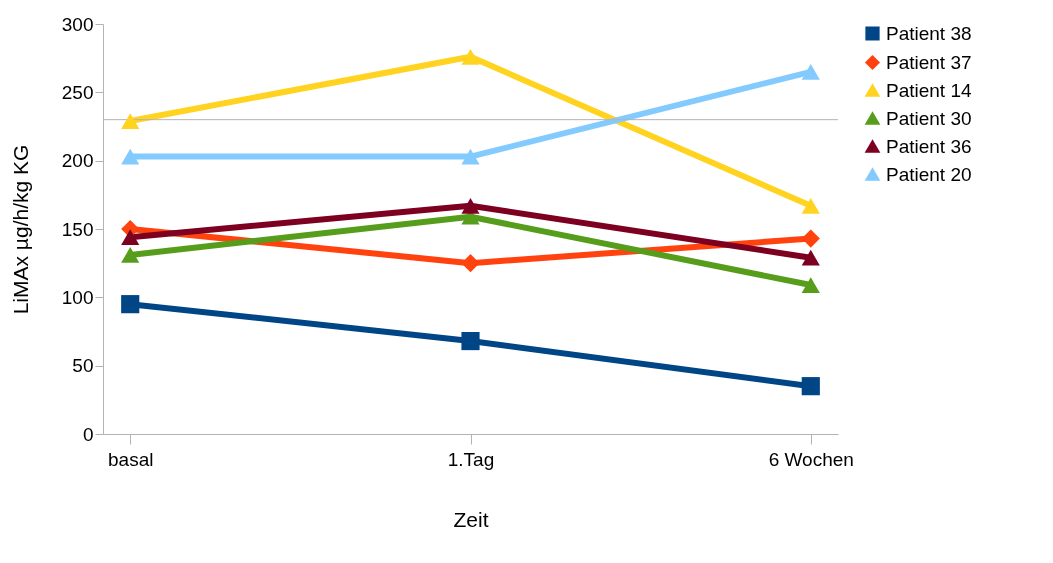  I want to click on y-axis-title: LiMAx µg/h/kg KG, so click(20, 229).